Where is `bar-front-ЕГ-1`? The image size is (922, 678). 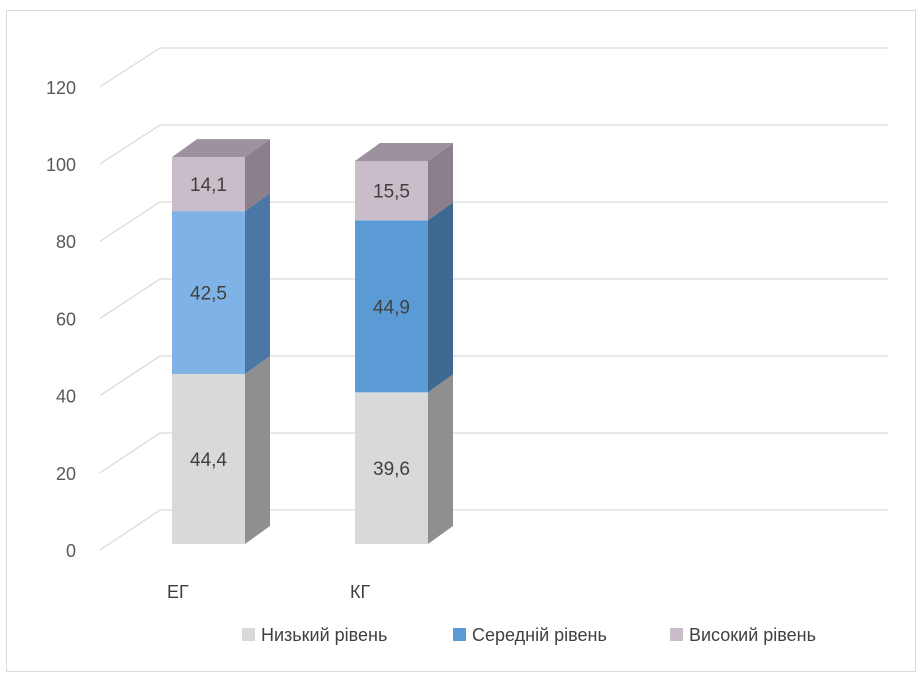 bar-front-ЕГ-1 is located at coordinates (208, 458).